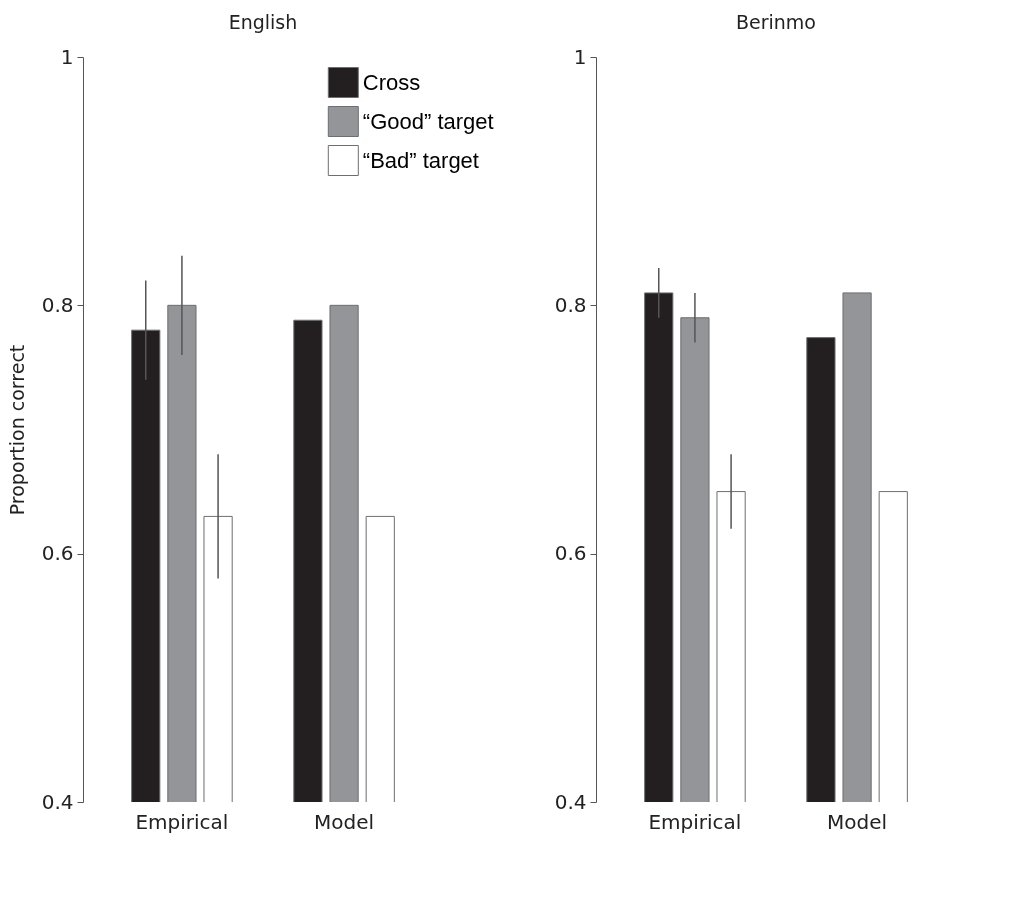 The image size is (1023, 903). What do you see at coordinates (428, 121) in the screenshot?
I see `legend-label: “Good” target` at bounding box center [428, 121].